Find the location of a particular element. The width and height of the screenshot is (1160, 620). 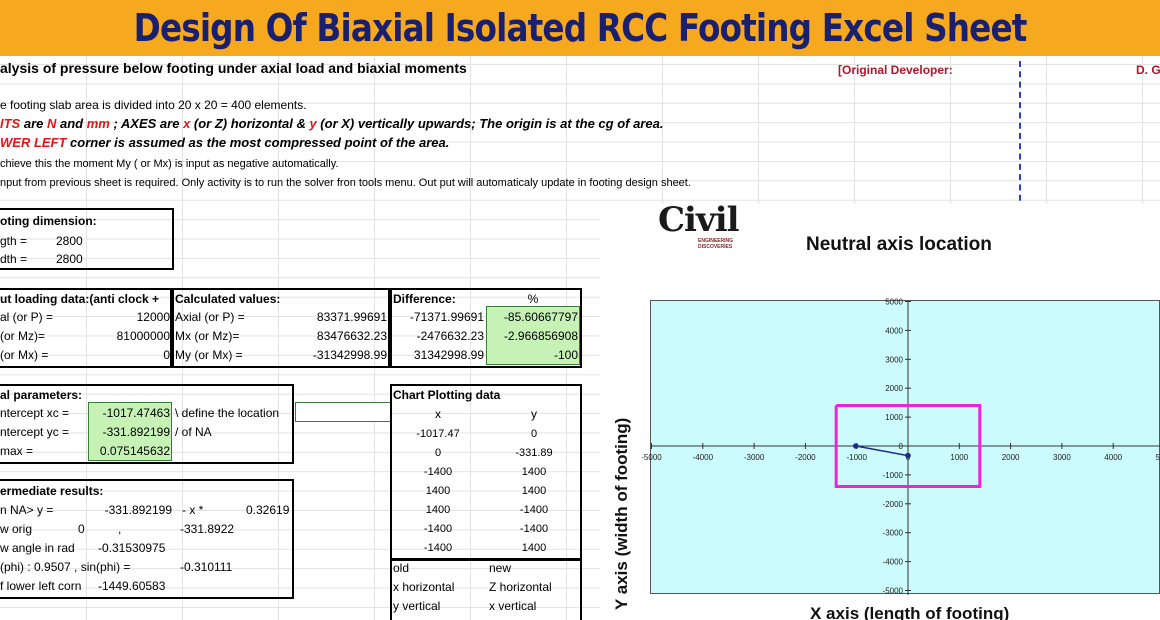

input-axial-label: al (or P) = is located at coordinates (27, 317).